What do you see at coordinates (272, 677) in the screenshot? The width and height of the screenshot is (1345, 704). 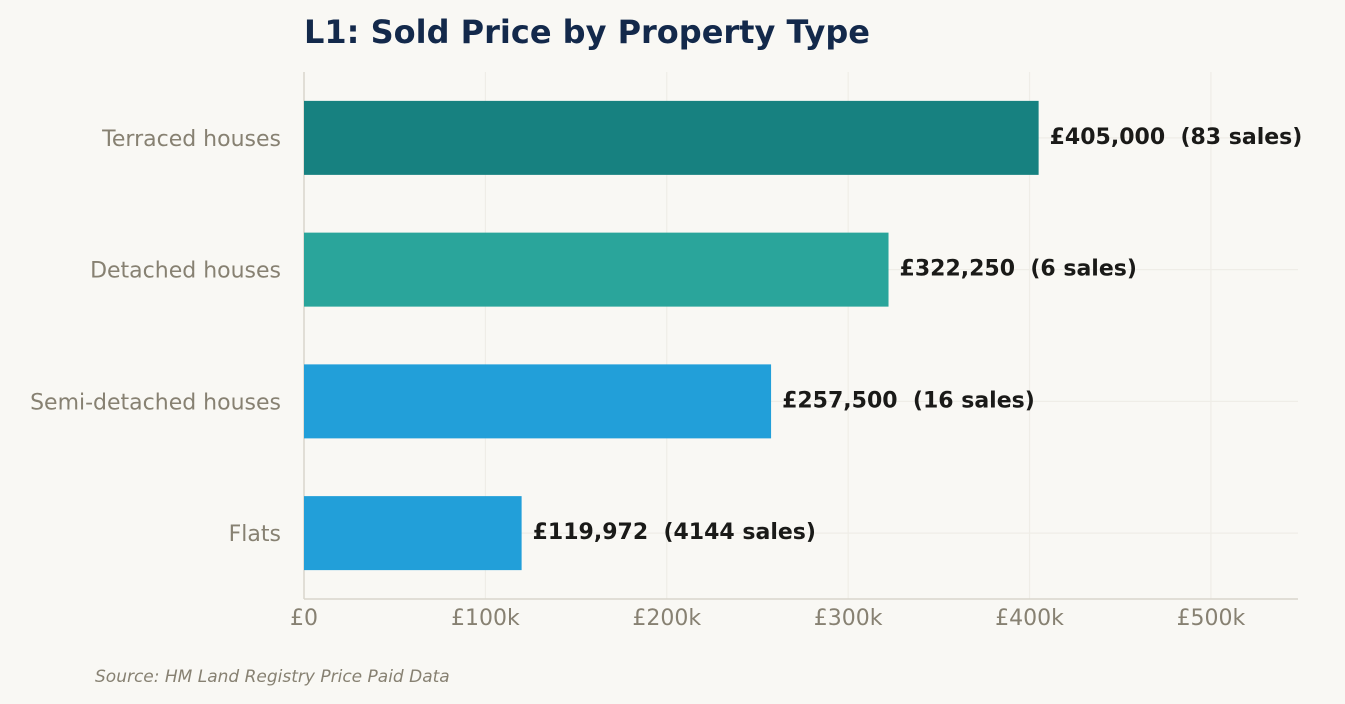 I see `source-note: Source: HM Land Registry Price Paid Data` at bounding box center [272, 677].